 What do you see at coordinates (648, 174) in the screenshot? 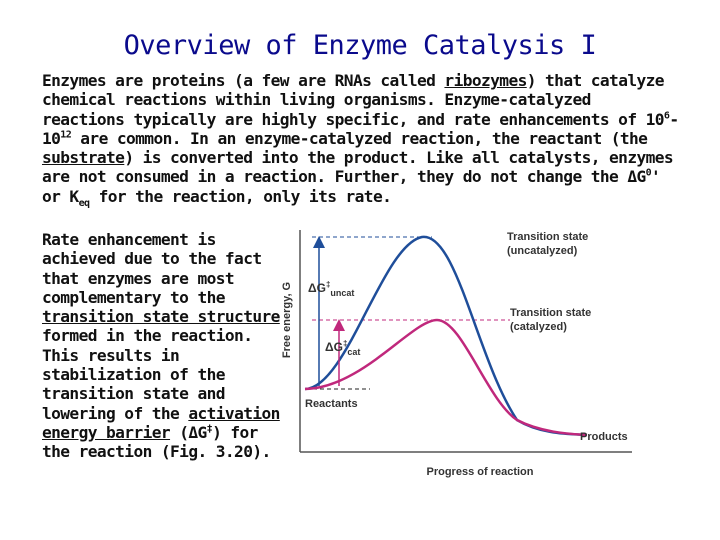
I see `g0-superscript: 0` at bounding box center [648, 174].